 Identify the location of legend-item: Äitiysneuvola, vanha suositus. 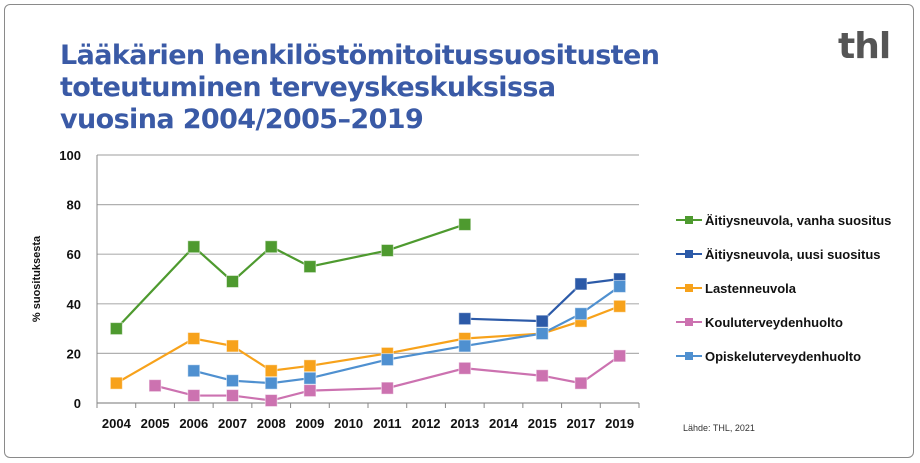
(783, 220).